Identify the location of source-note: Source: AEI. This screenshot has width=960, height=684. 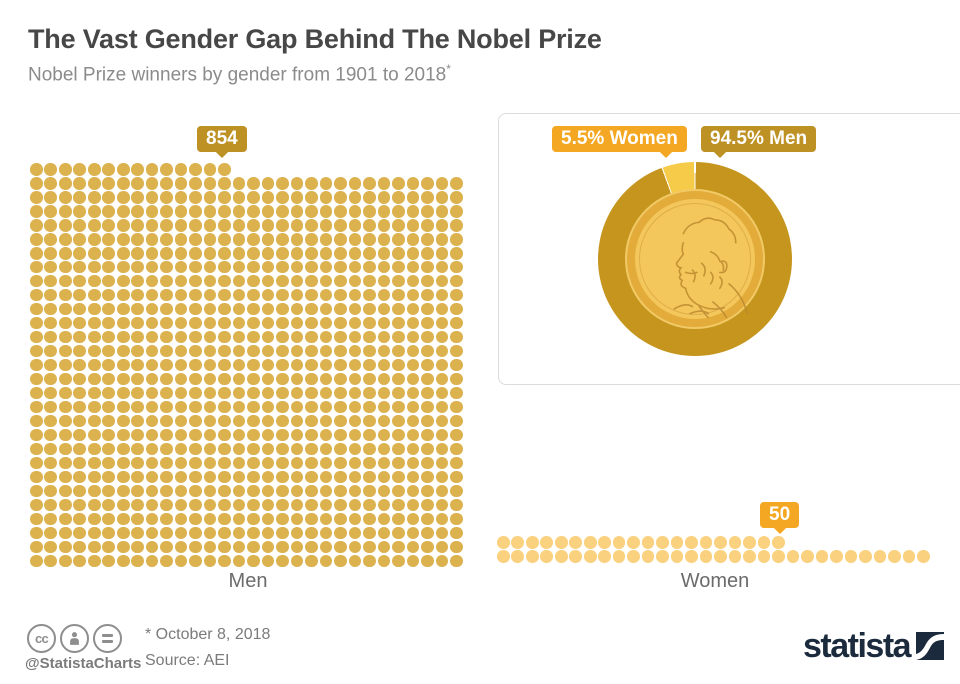
(187, 660).